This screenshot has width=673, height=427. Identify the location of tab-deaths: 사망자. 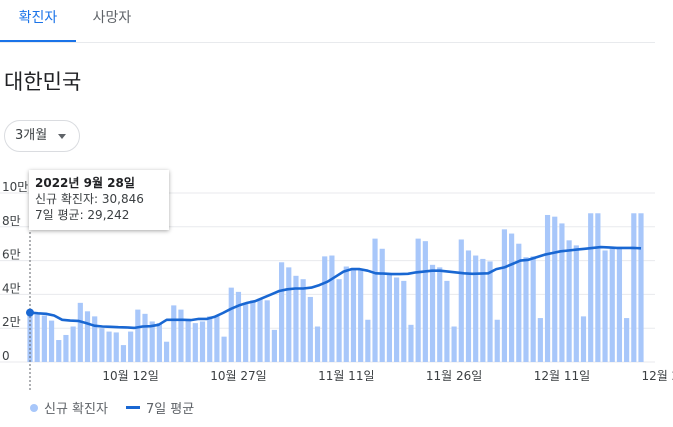
(112, 18).